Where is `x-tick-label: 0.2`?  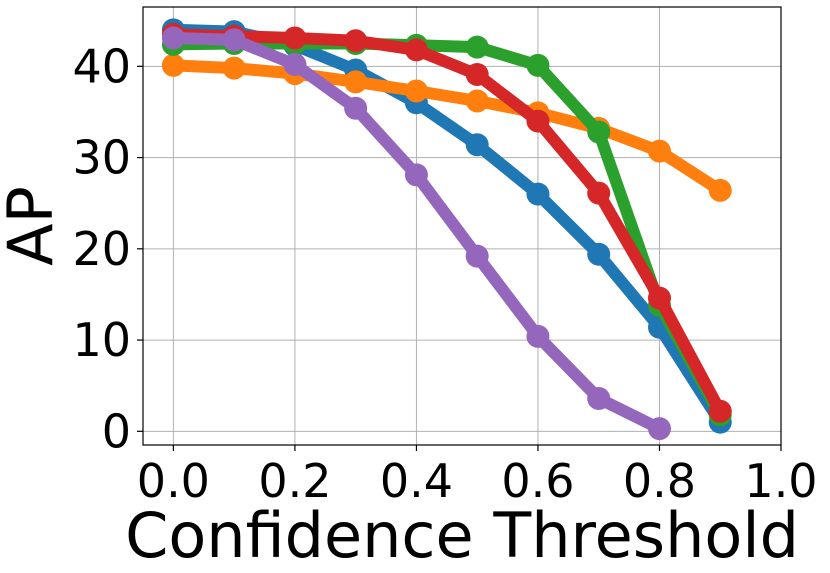
x-tick-label: 0.2 is located at coordinates (294, 481).